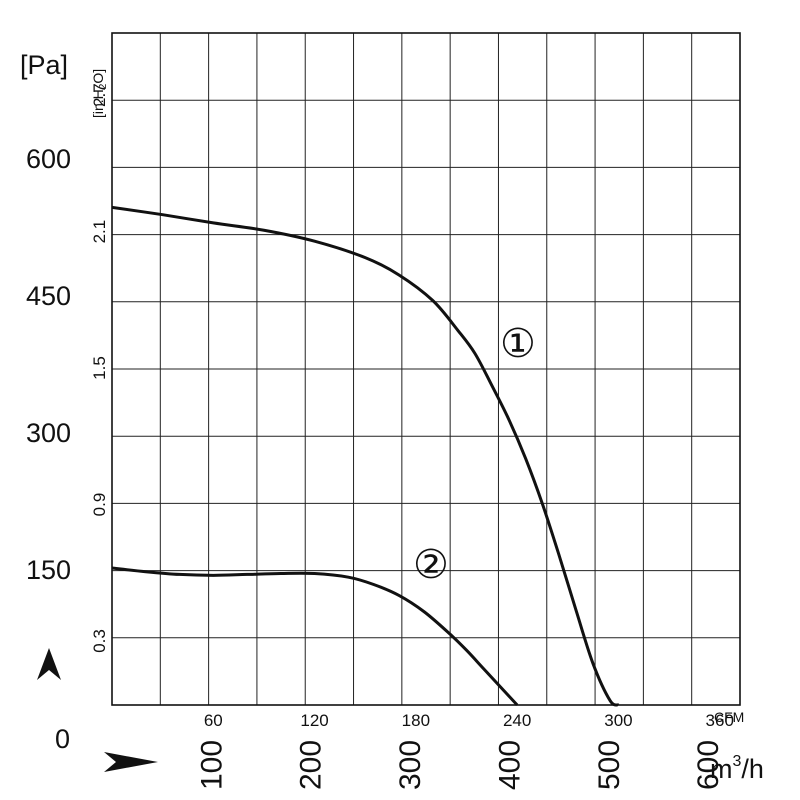 This screenshot has height=800, width=800. I want to click on x-unit-cfm-label: CFM, so click(729, 717).